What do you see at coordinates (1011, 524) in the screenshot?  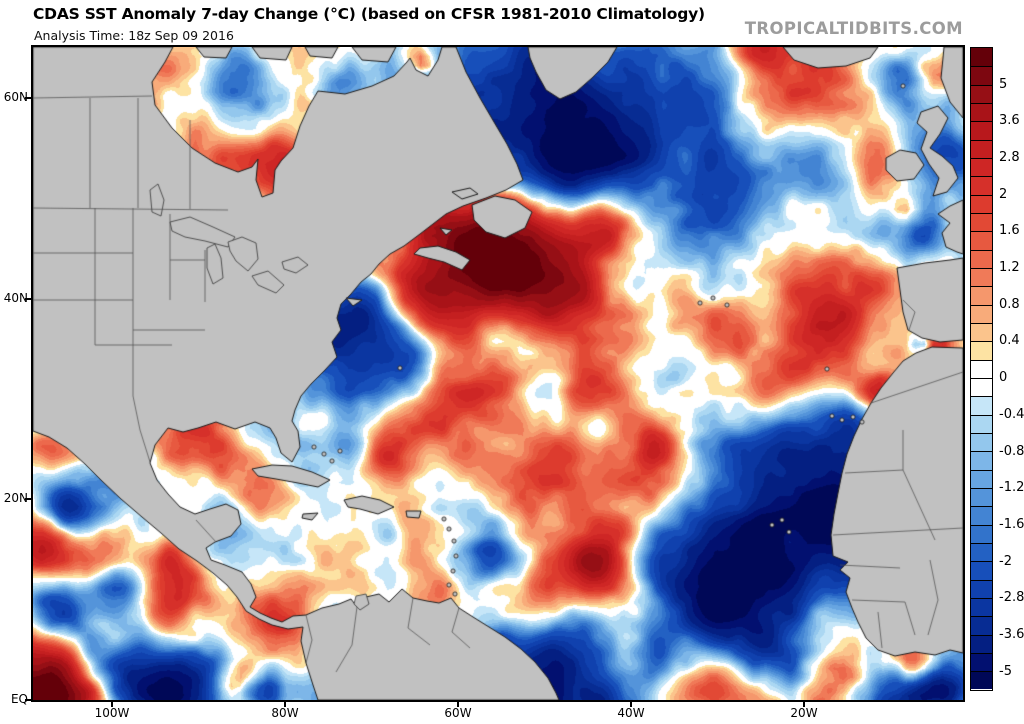 I see `colorbar-tick-label: -1.6` at bounding box center [1011, 524].